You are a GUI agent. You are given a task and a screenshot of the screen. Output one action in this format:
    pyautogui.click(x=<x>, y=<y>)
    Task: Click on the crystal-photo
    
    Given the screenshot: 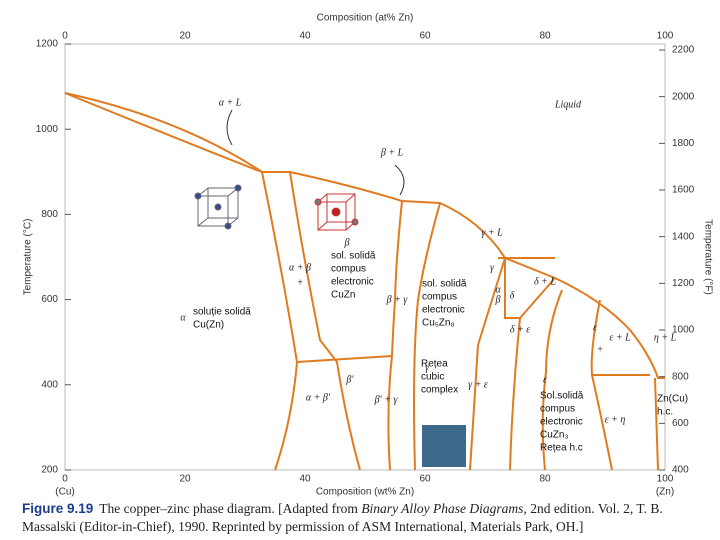 What is the action you would take?
    pyautogui.click(x=444, y=446)
    